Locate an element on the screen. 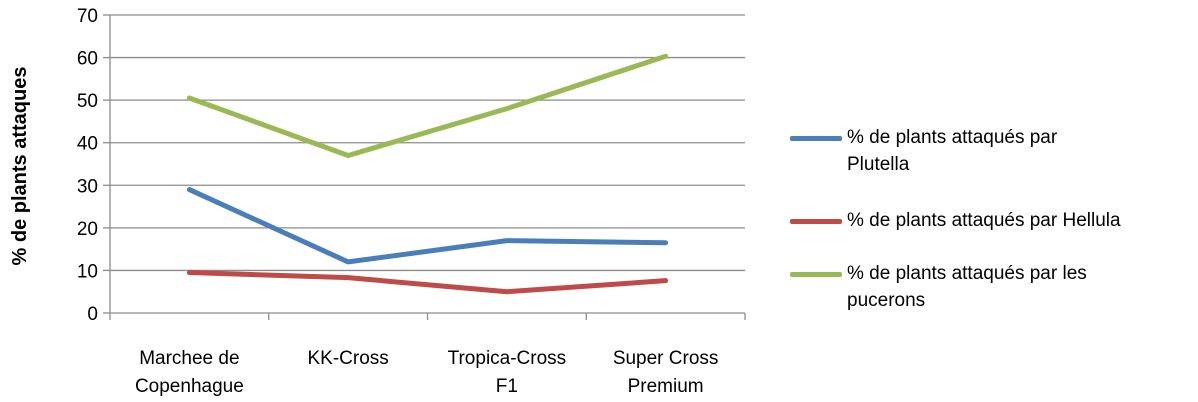 The height and width of the screenshot is (402, 1198). y-tick-label: 70 is located at coordinates (87, 16).